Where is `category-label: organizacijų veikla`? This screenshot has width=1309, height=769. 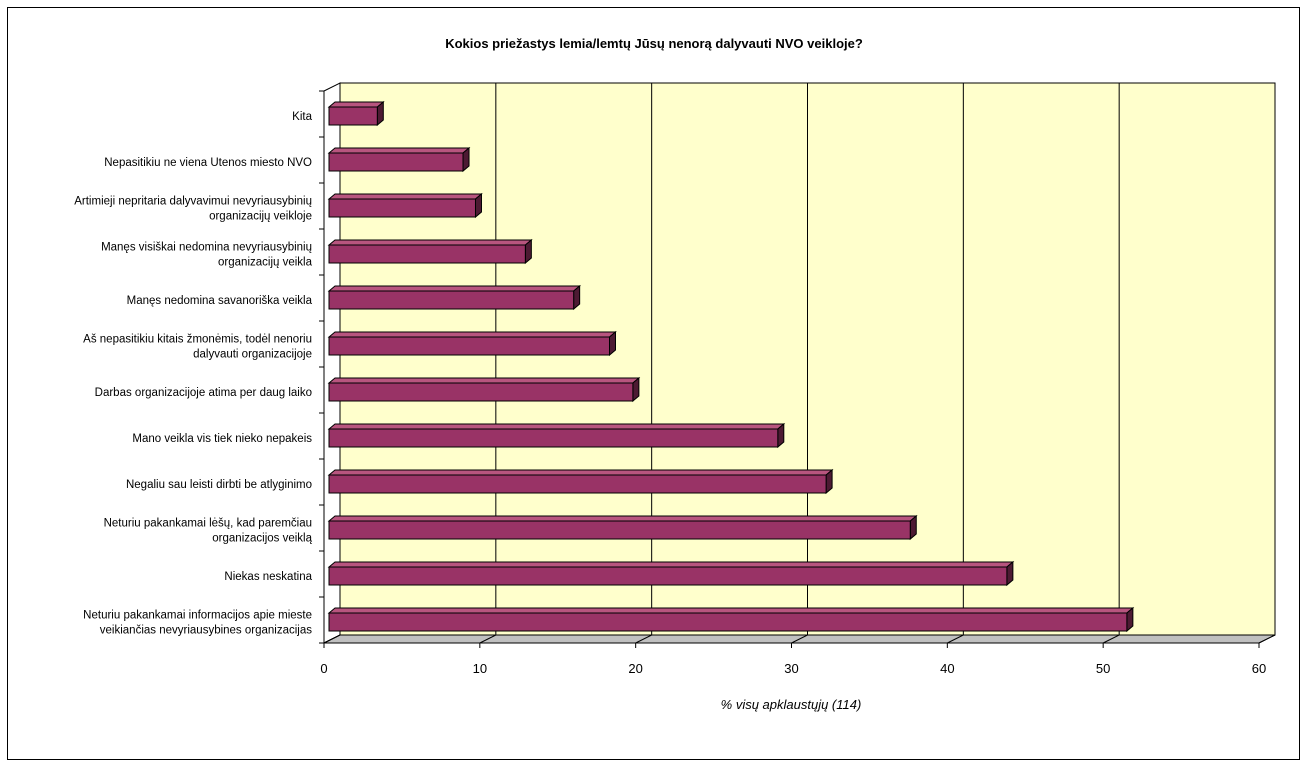 category-label: organizacijų veikla is located at coordinates (265, 263).